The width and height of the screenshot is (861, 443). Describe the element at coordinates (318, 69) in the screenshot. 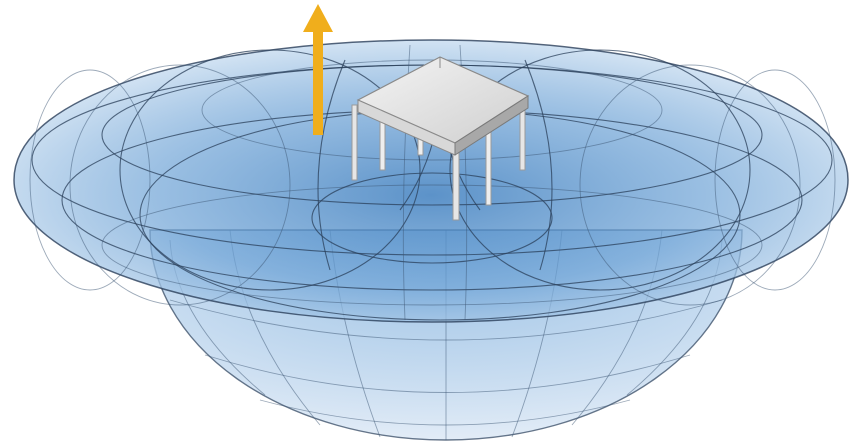

I see `direction-arrow` at that location.